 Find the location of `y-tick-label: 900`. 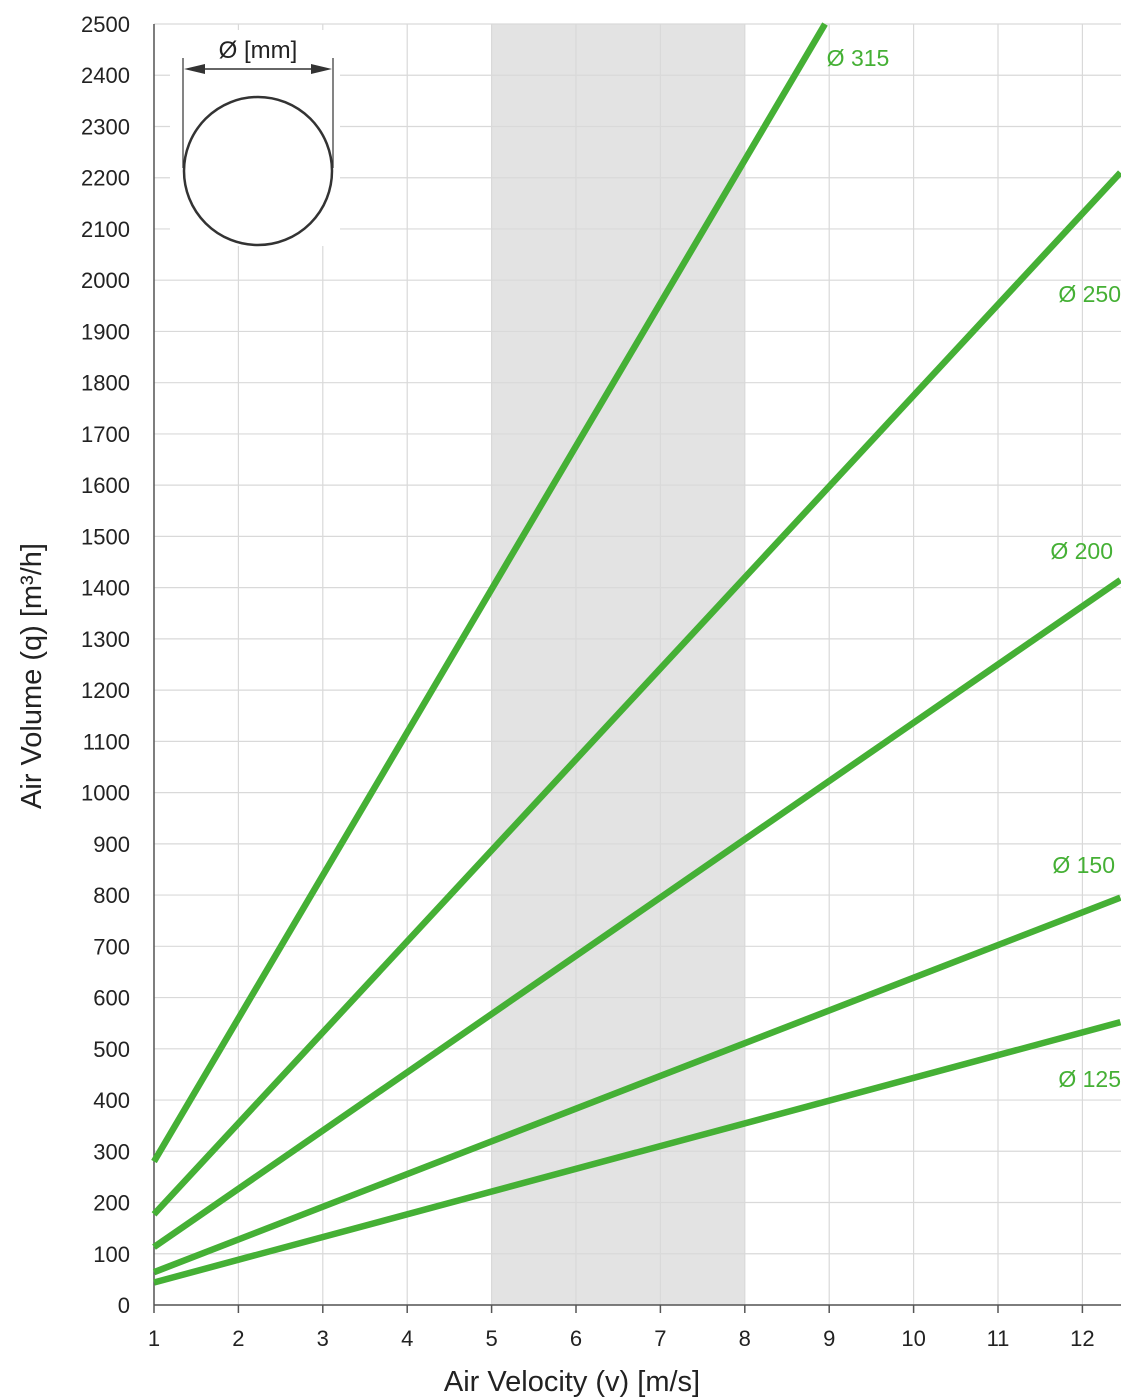

y-tick-label: 900 is located at coordinates (111, 844).